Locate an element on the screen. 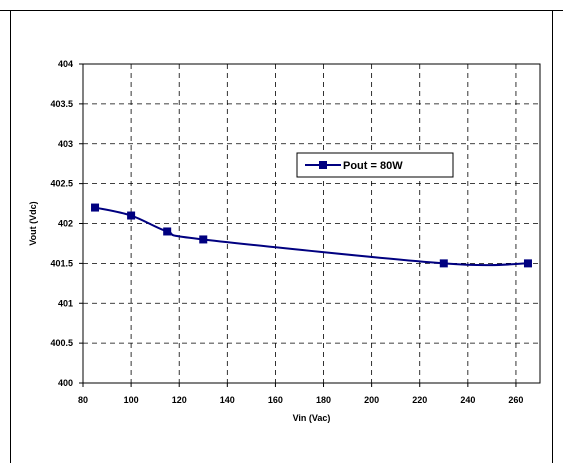 The width and height of the screenshot is (563, 468). y-tick-label: 403.5 is located at coordinates (61, 104).